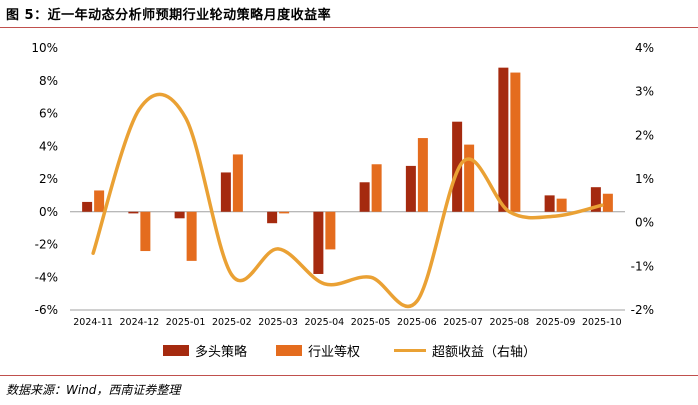  I want to click on legend-swatch-strategy, so click(176, 350).